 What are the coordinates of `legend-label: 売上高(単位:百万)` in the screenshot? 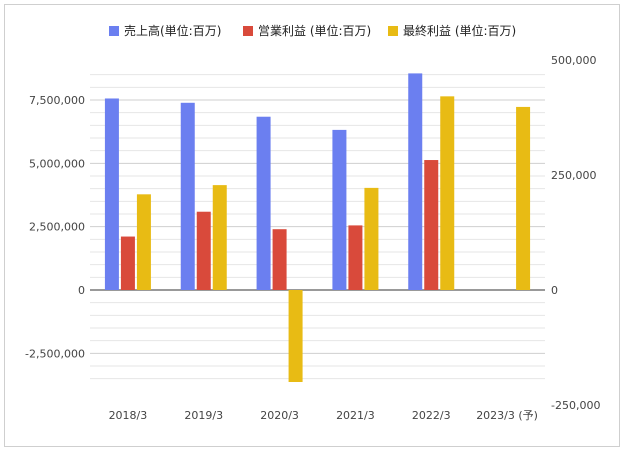 It's located at (172, 30).